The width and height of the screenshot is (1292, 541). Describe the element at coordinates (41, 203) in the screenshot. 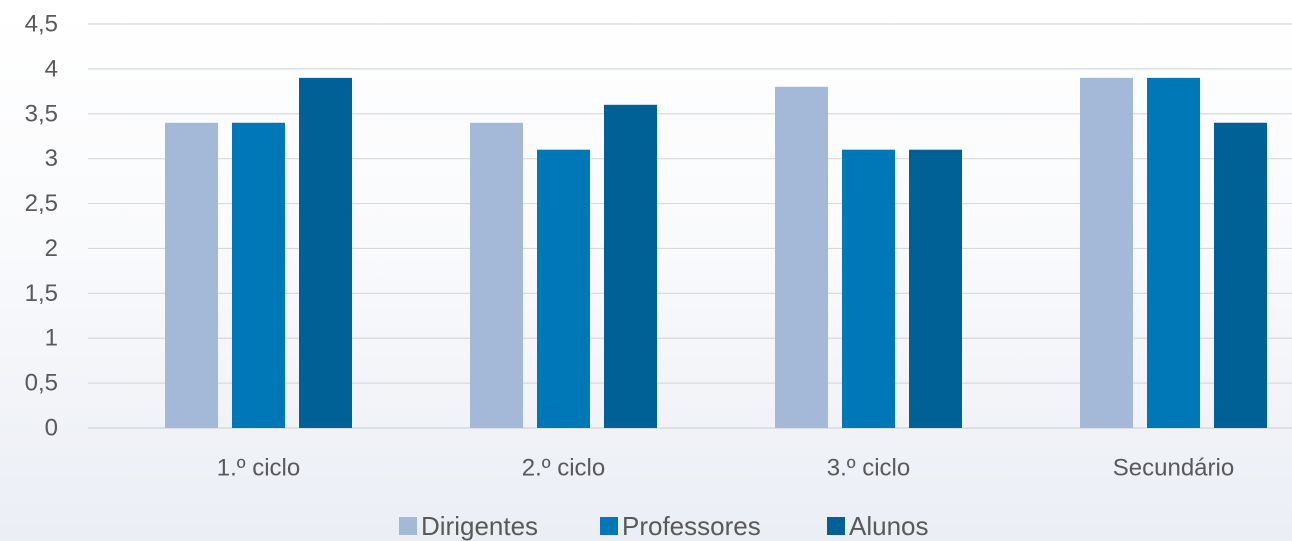

I see `y-tick-label: 2,5` at that location.